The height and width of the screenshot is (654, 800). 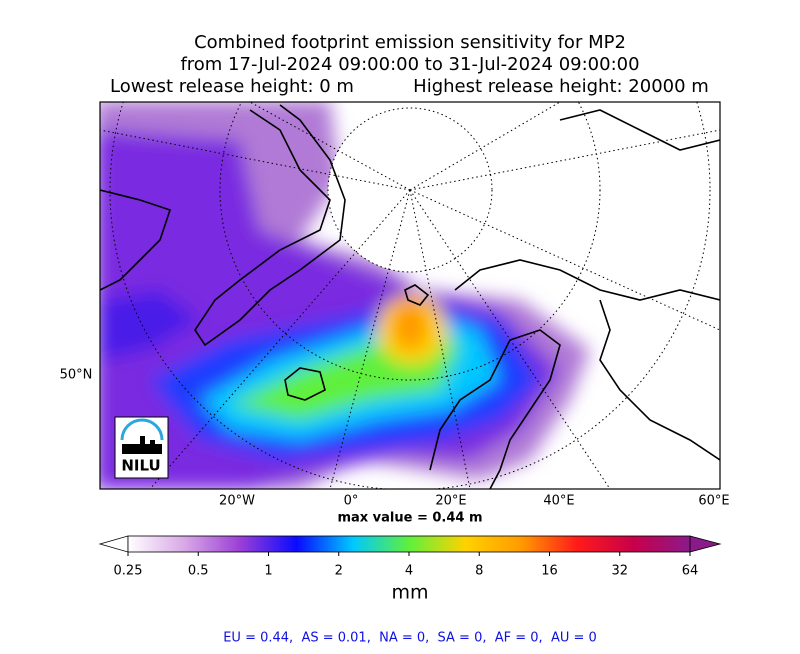 What do you see at coordinates (113, 544) in the screenshot?
I see `colorbar-low-extend` at bounding box center [113, 544].